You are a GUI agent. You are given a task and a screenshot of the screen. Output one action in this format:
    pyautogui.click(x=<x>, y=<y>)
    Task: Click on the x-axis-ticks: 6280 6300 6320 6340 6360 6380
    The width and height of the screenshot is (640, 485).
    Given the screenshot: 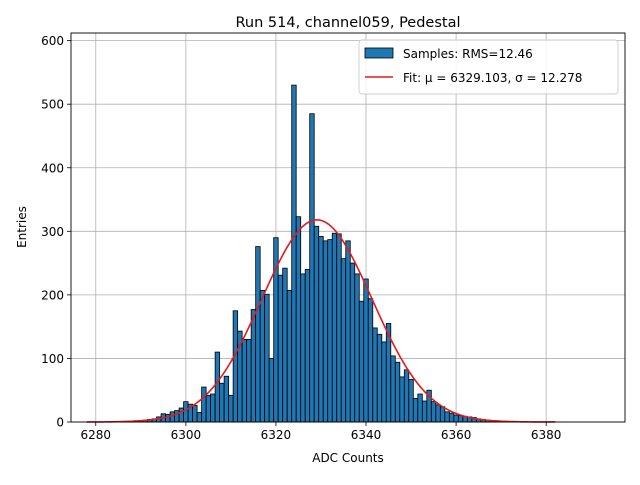 What is the action you would take?
    pyautogui.click(x=320, y=432)
    